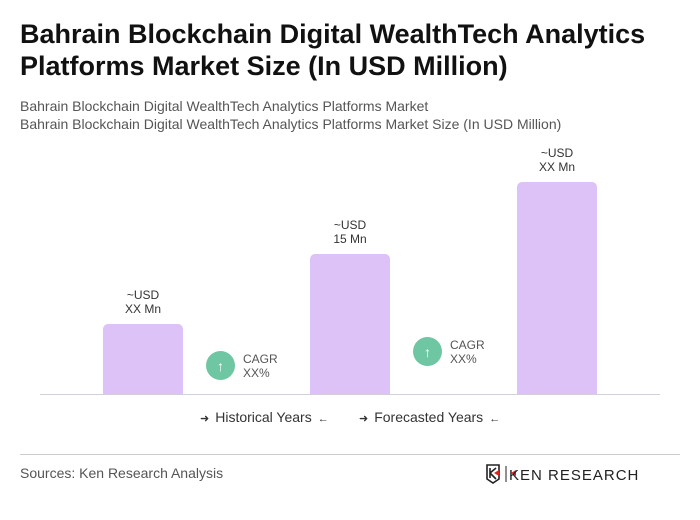 This screenshot has width=700, height=520. Describe the element at coordinates (574, 475) in the screenshot. I see `svg-text: KEN RESEARCH` at that location.